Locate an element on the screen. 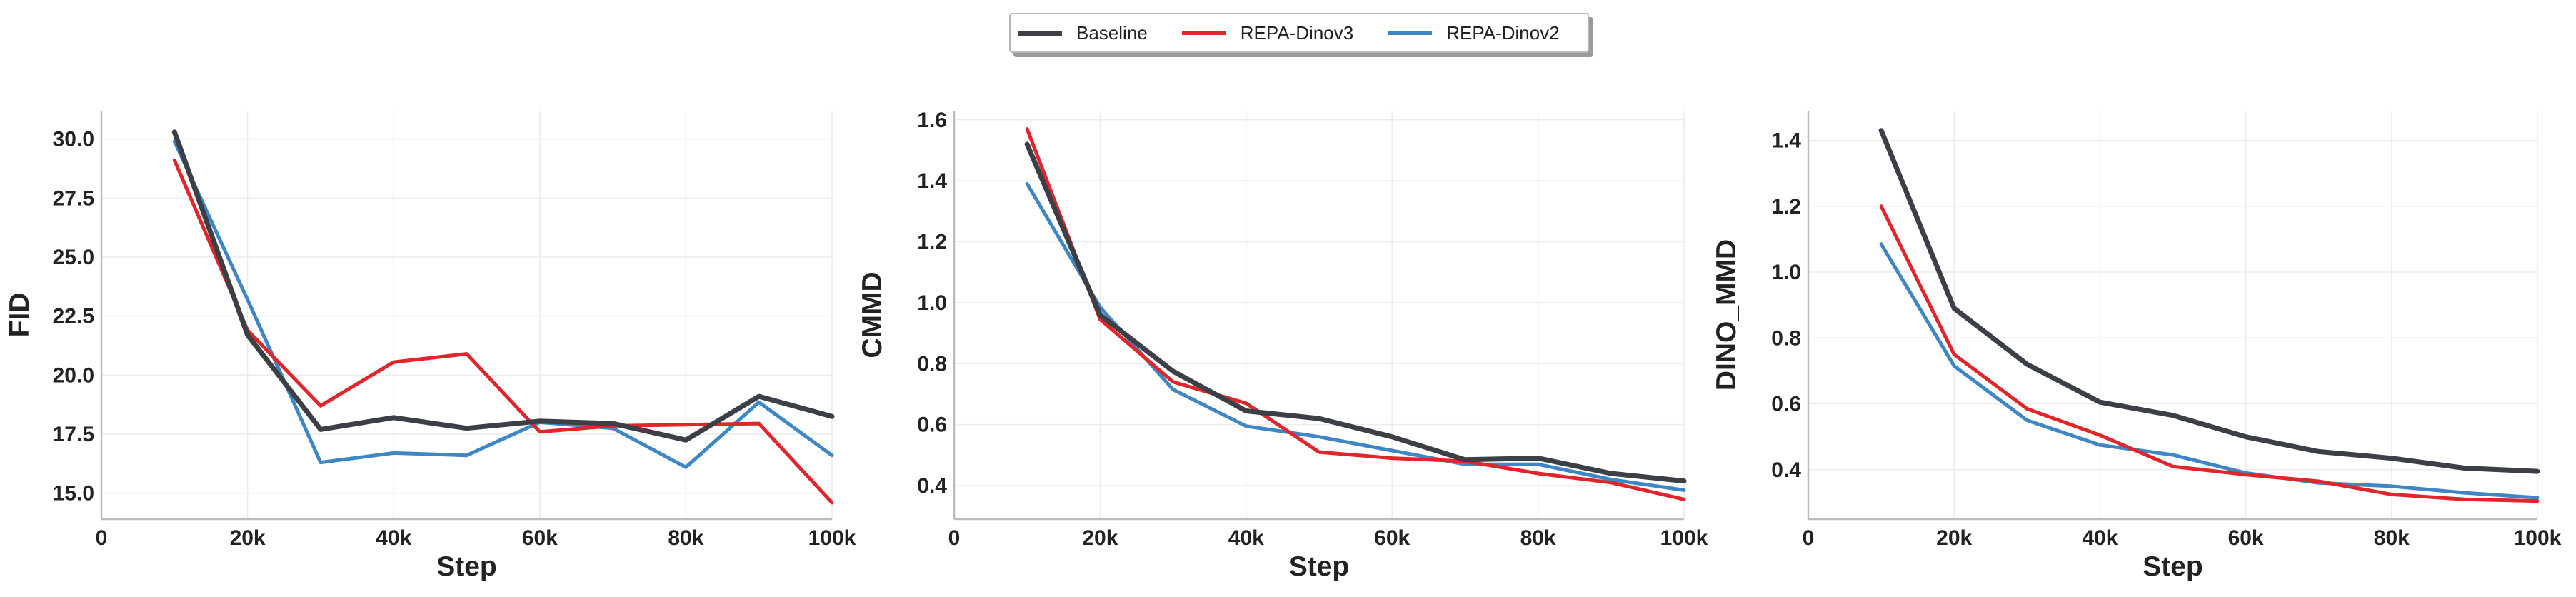  y-tick-label: 22.5 is located at coordinates (73, 316).